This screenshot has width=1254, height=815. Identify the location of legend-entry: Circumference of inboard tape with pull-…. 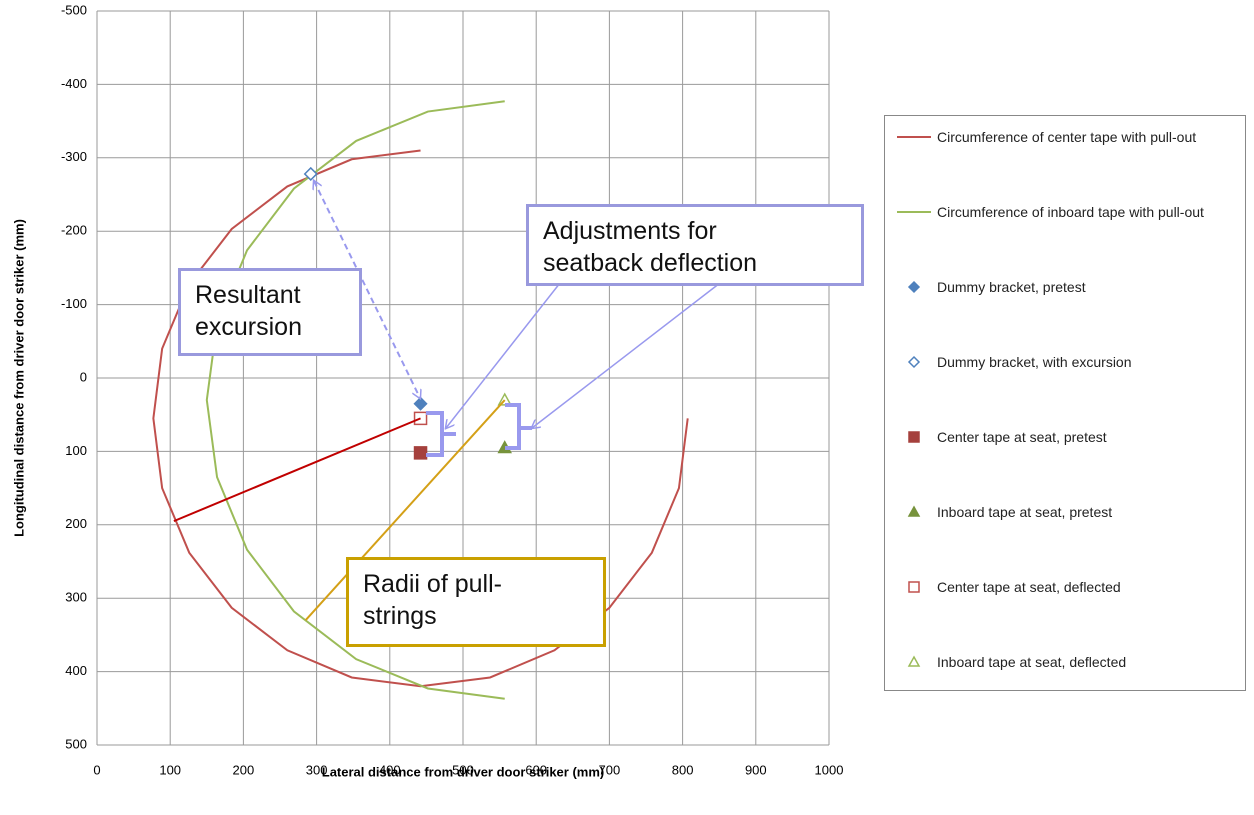
(1069, 238).